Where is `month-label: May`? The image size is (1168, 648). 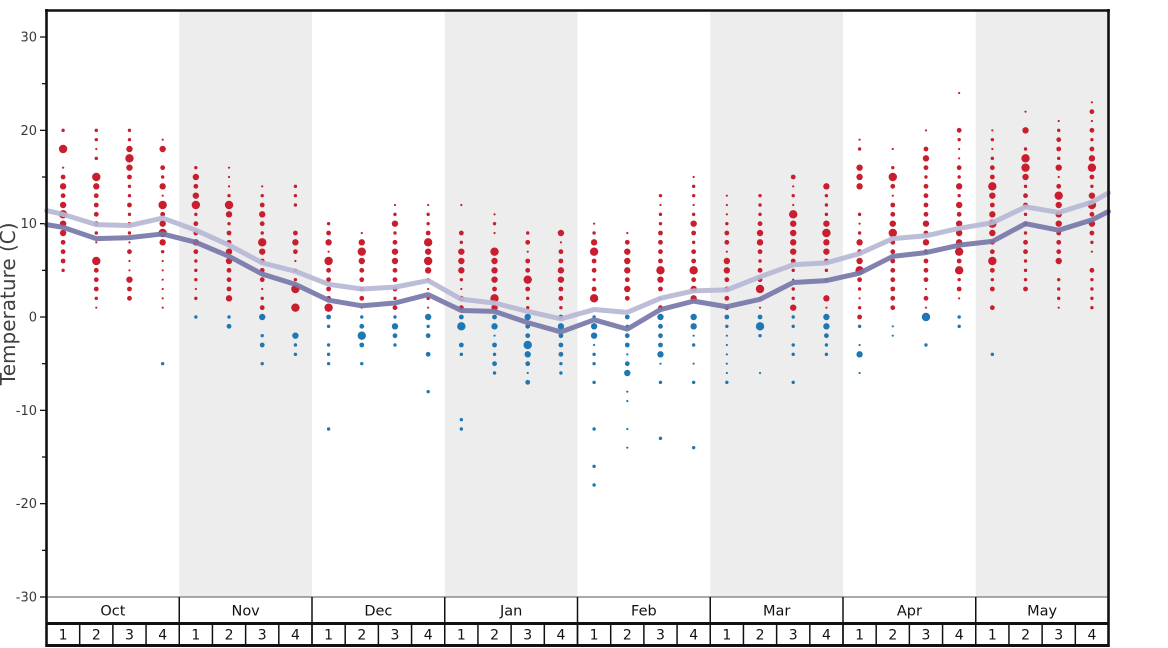
month-label: May is located at coordinates (1042, 612).